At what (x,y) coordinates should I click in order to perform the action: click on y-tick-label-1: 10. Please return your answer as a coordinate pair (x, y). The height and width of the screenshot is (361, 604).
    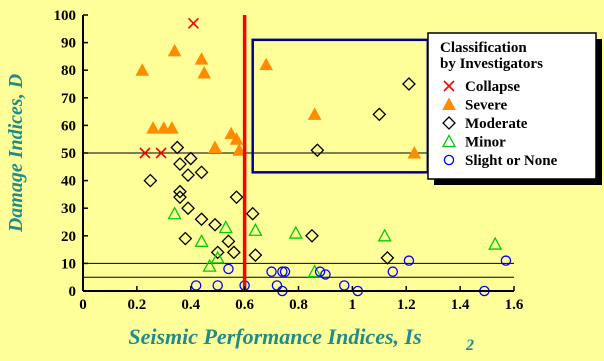
    Looking at the image, I should click on (68, 264).